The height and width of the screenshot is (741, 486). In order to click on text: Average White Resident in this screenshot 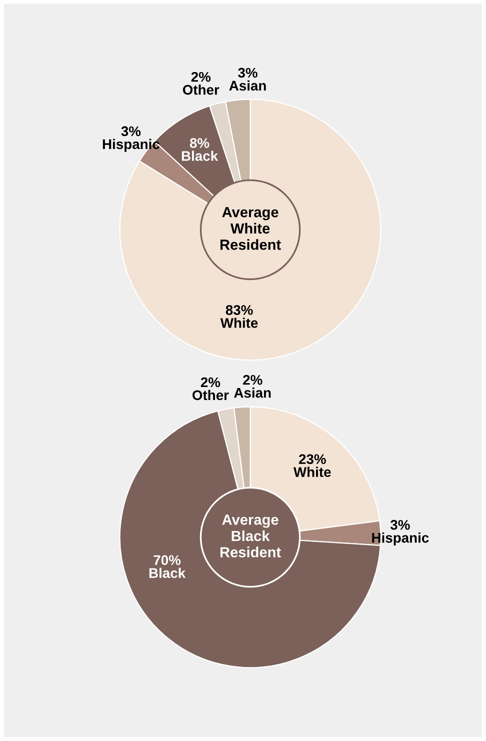, I will do `click(250, 228)`.